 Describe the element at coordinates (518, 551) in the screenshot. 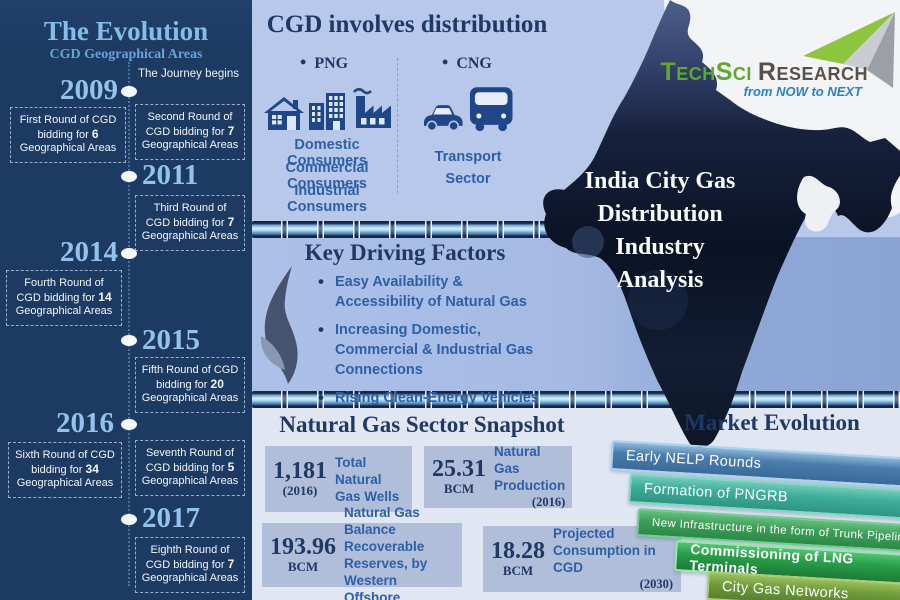

I see `stat-value: 18.28` at that location.